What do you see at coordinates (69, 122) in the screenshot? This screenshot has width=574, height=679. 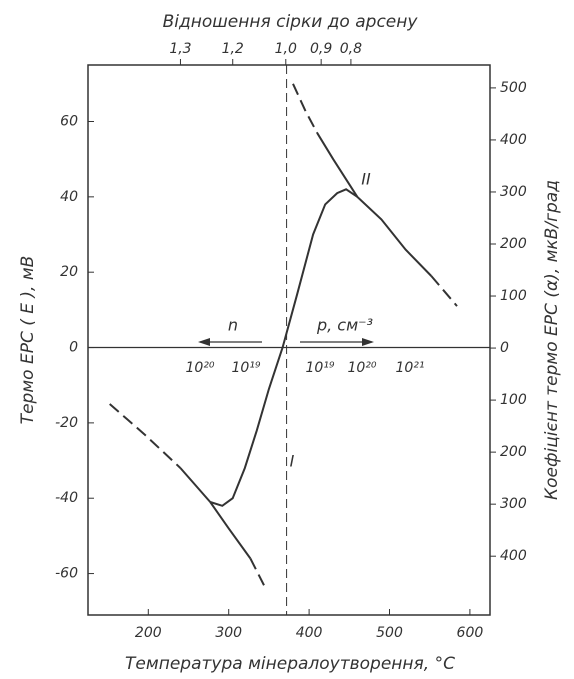 I see `y-tick-label: 60` at bounding box center [69, 122].